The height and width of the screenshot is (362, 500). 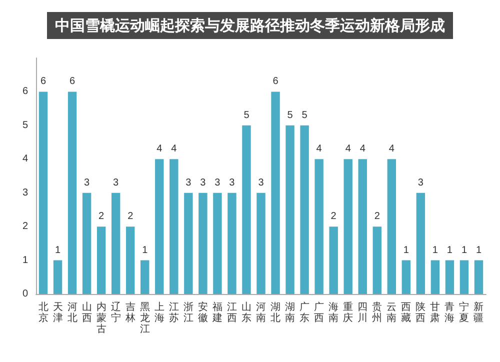 I want to click on x-tick-label: 广西, so click(x=319, y=312).